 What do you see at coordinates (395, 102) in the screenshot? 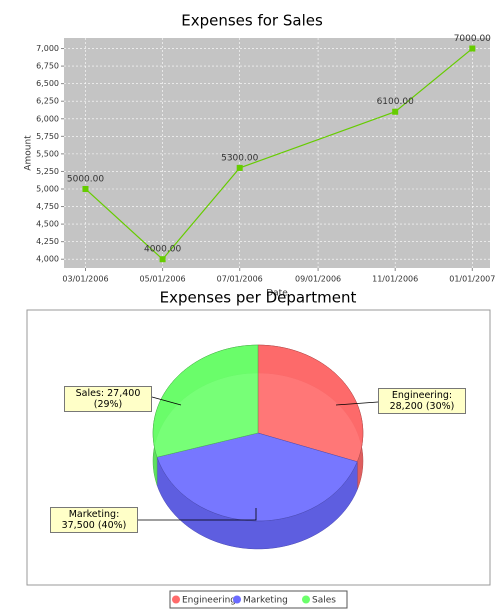
I see `data-label: 6100.00` at bounding box center [395, 102].